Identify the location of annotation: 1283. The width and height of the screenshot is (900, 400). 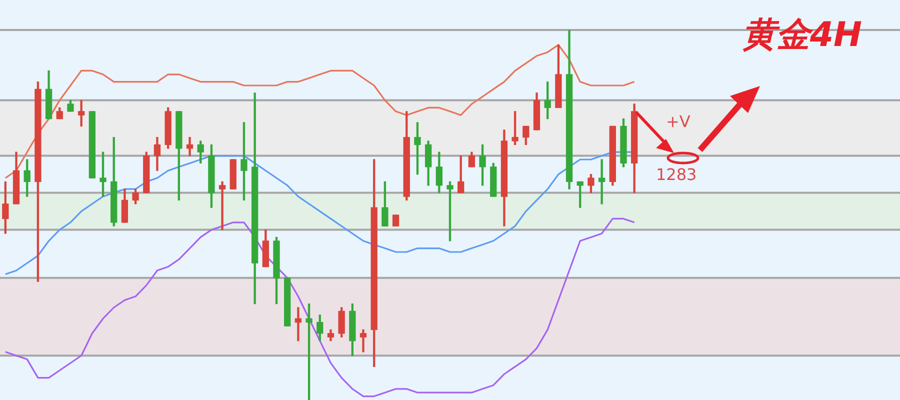
(676, 174).